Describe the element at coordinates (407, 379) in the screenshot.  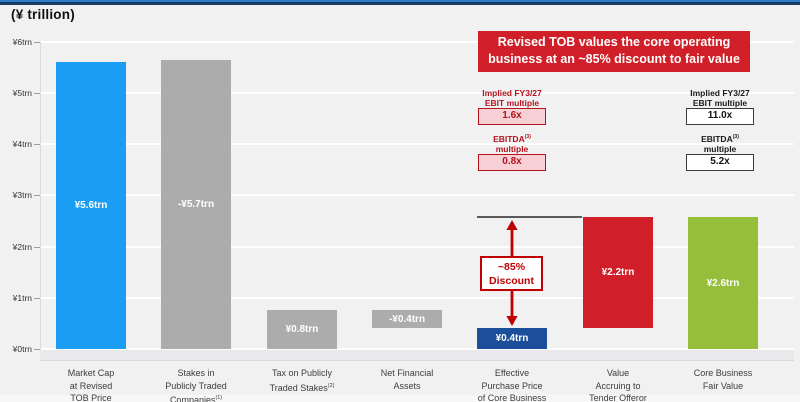
I see `category-label-net-financial-assets: Net Financial Assets` at that location.